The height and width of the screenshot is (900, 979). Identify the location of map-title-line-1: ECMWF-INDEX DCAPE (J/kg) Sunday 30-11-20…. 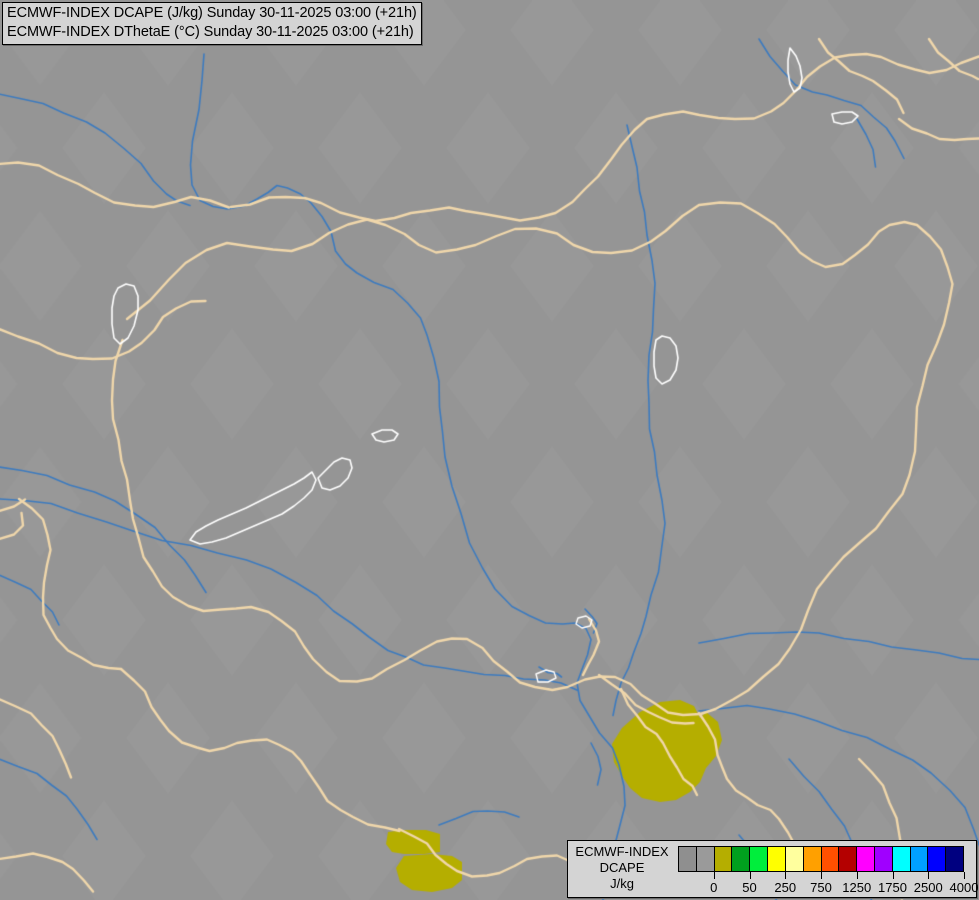
(212, 13).